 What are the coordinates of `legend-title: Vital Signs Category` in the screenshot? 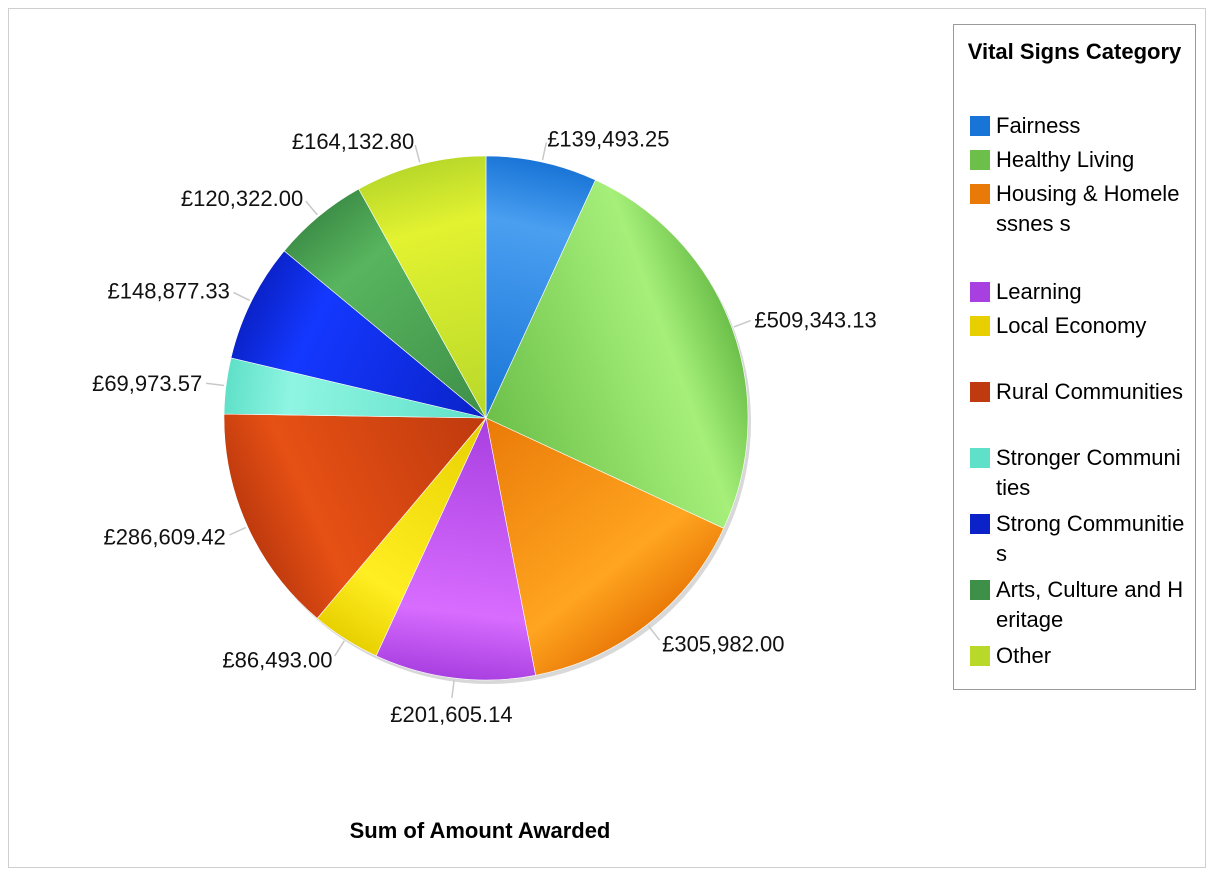 It's located at (1074, 51).